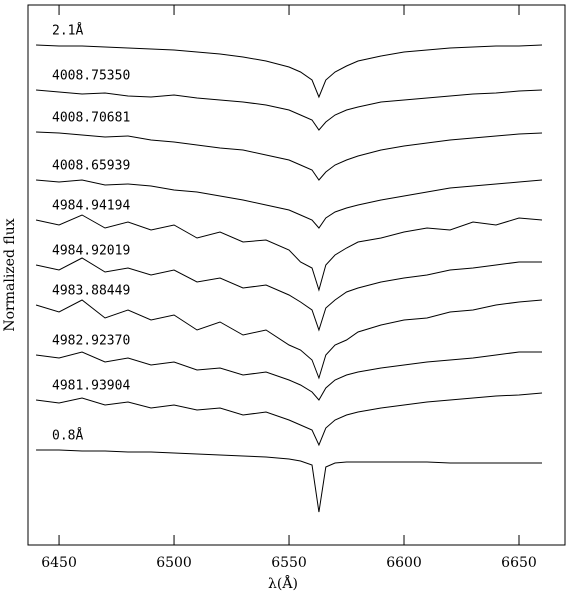 Image resolution: width=567 pixels, height=599 pixels. I want to click on spectrum-label: 4008.70681, so click(91, 118).